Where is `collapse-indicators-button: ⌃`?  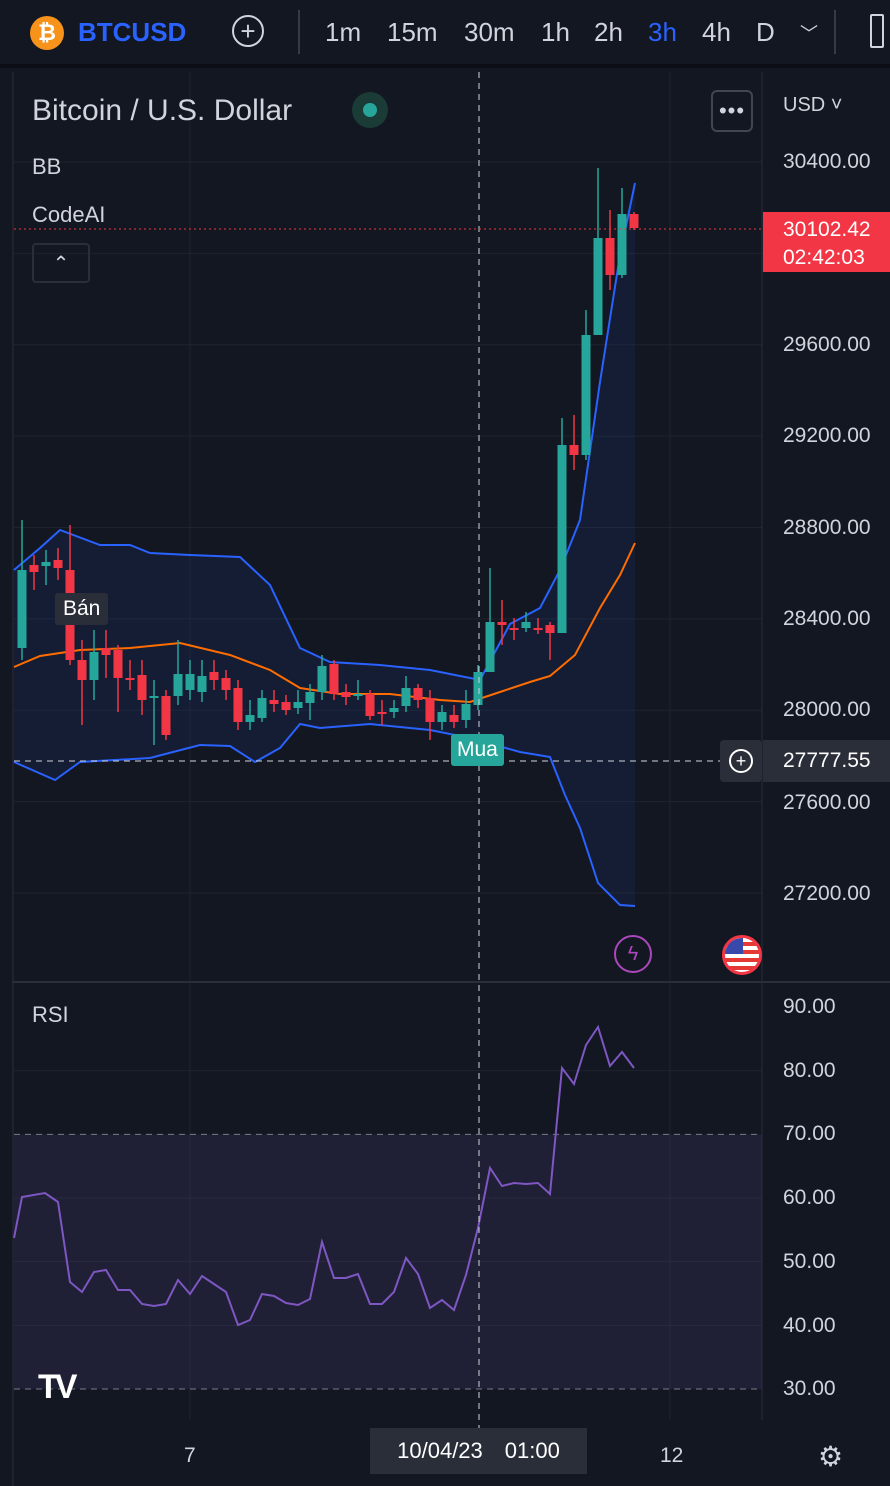
collapse-indicators-button: ⌃ is located at coordinates (61, 263).